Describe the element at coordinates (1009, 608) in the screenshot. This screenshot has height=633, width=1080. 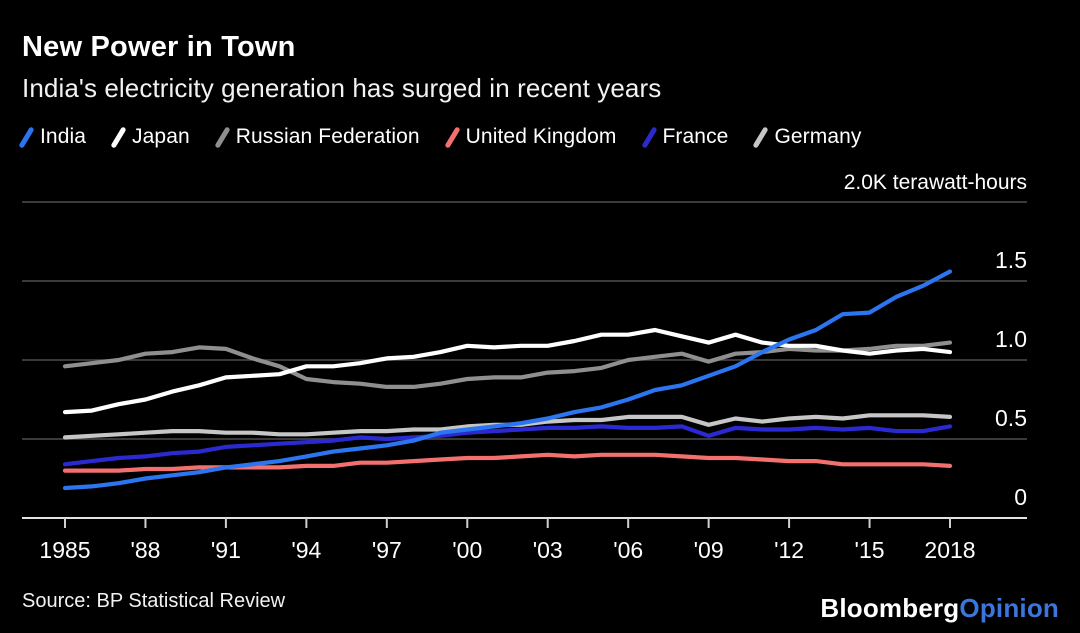
I see `logo-opinion: Opinion` at that location.